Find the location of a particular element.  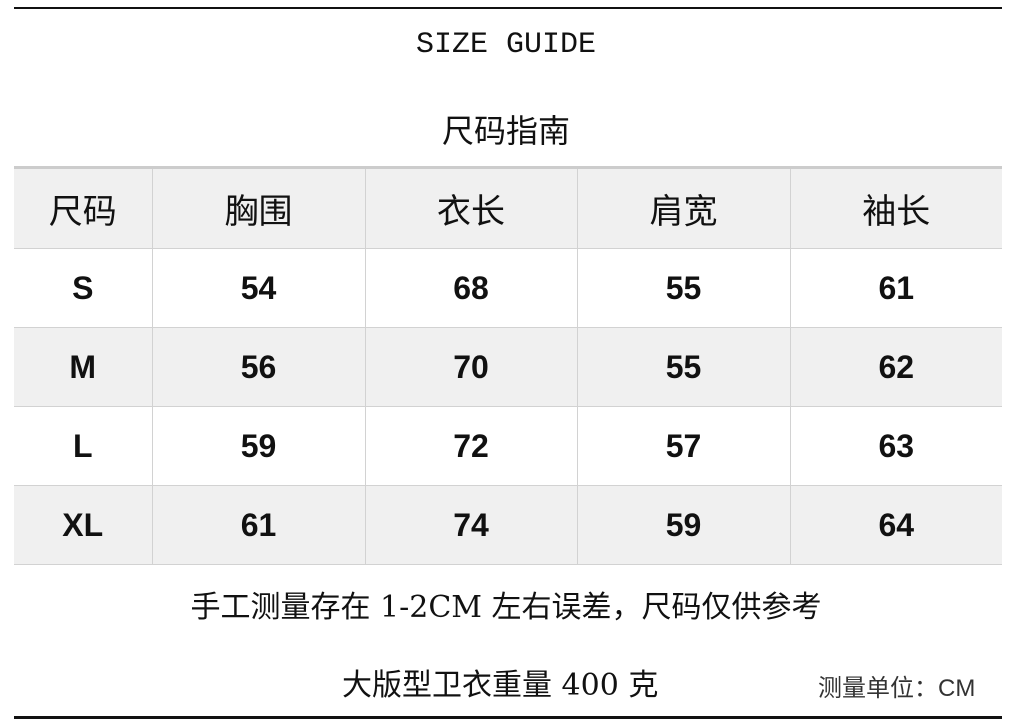

table-cell: 56 is located at coordinates (258, 367).